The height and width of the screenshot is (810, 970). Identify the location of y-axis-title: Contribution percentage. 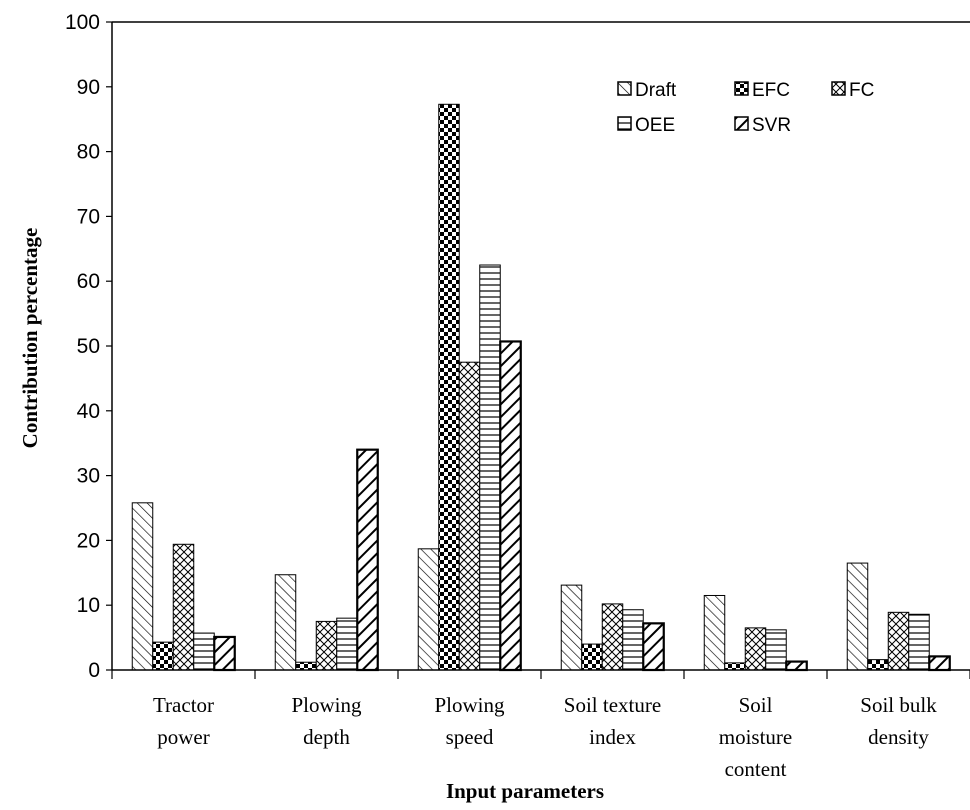
(30, 338).